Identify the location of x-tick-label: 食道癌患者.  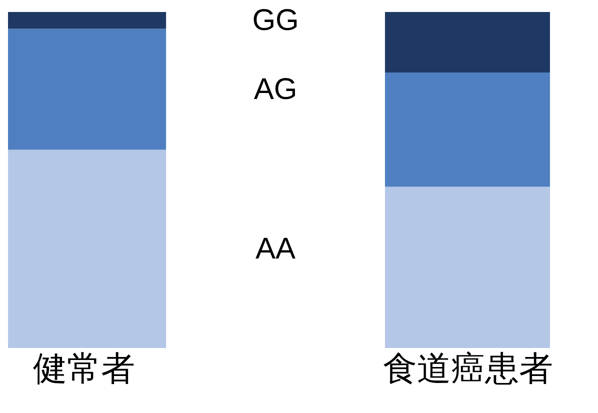
(467, 369).